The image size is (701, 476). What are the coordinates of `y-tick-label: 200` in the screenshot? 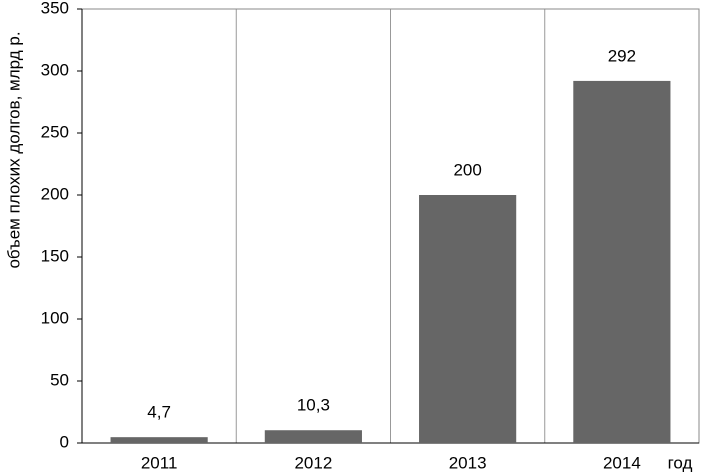 It's located at (55, 193).